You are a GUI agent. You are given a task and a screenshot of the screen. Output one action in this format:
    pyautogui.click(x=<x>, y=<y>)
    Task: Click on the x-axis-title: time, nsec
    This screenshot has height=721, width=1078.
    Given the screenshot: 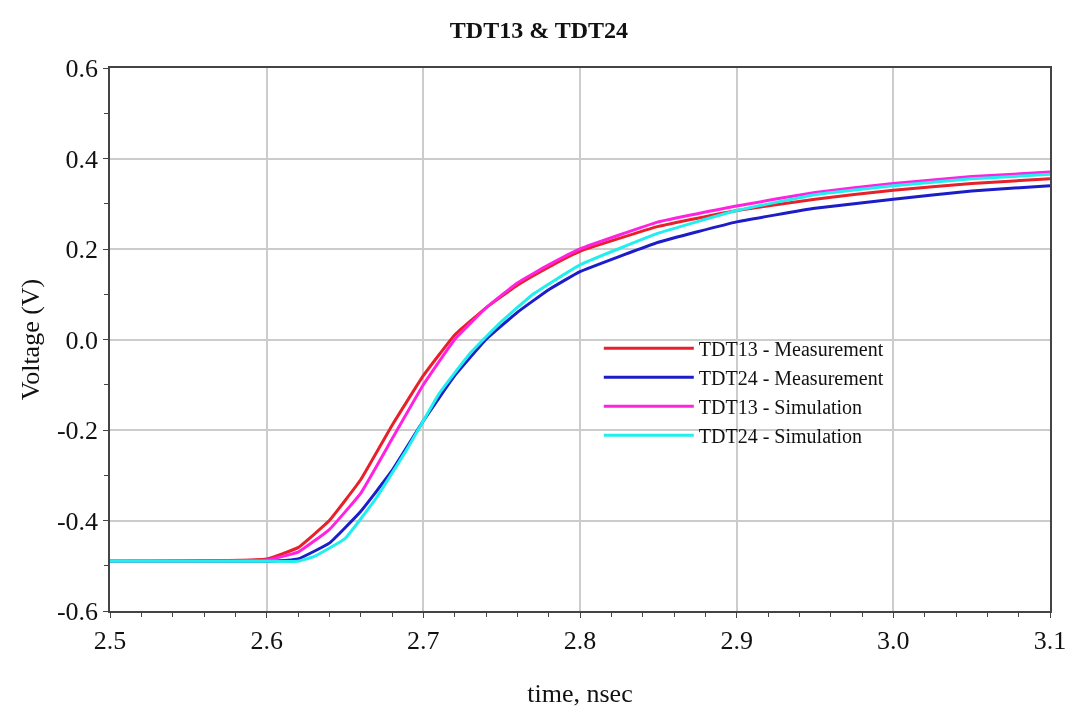 What is the action you would take?
    pyautogui.click(x=580, y=694)
    